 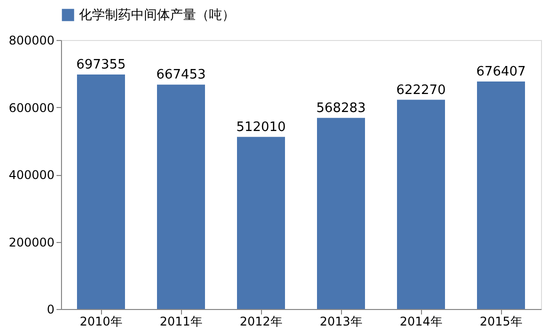 I want to click on data-label: 622270, so click(x=421, y=90).